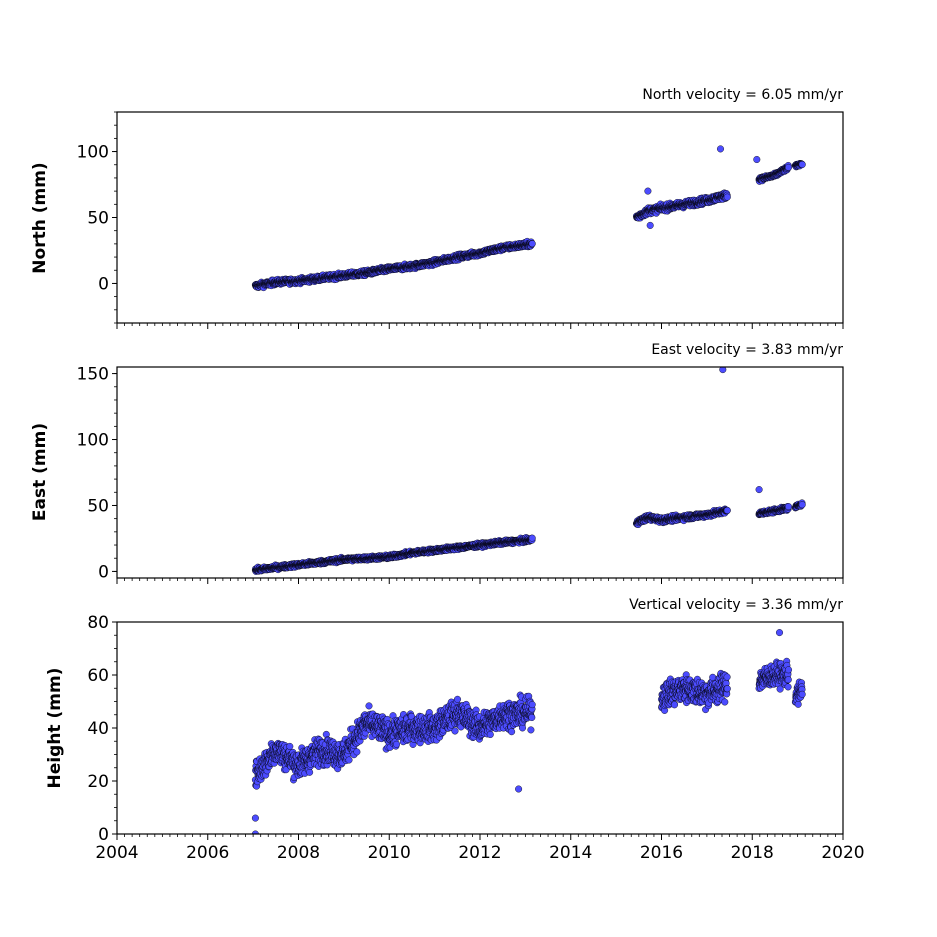 The image size is (937, 937). I want to click on east-markers, so click(528, 471).